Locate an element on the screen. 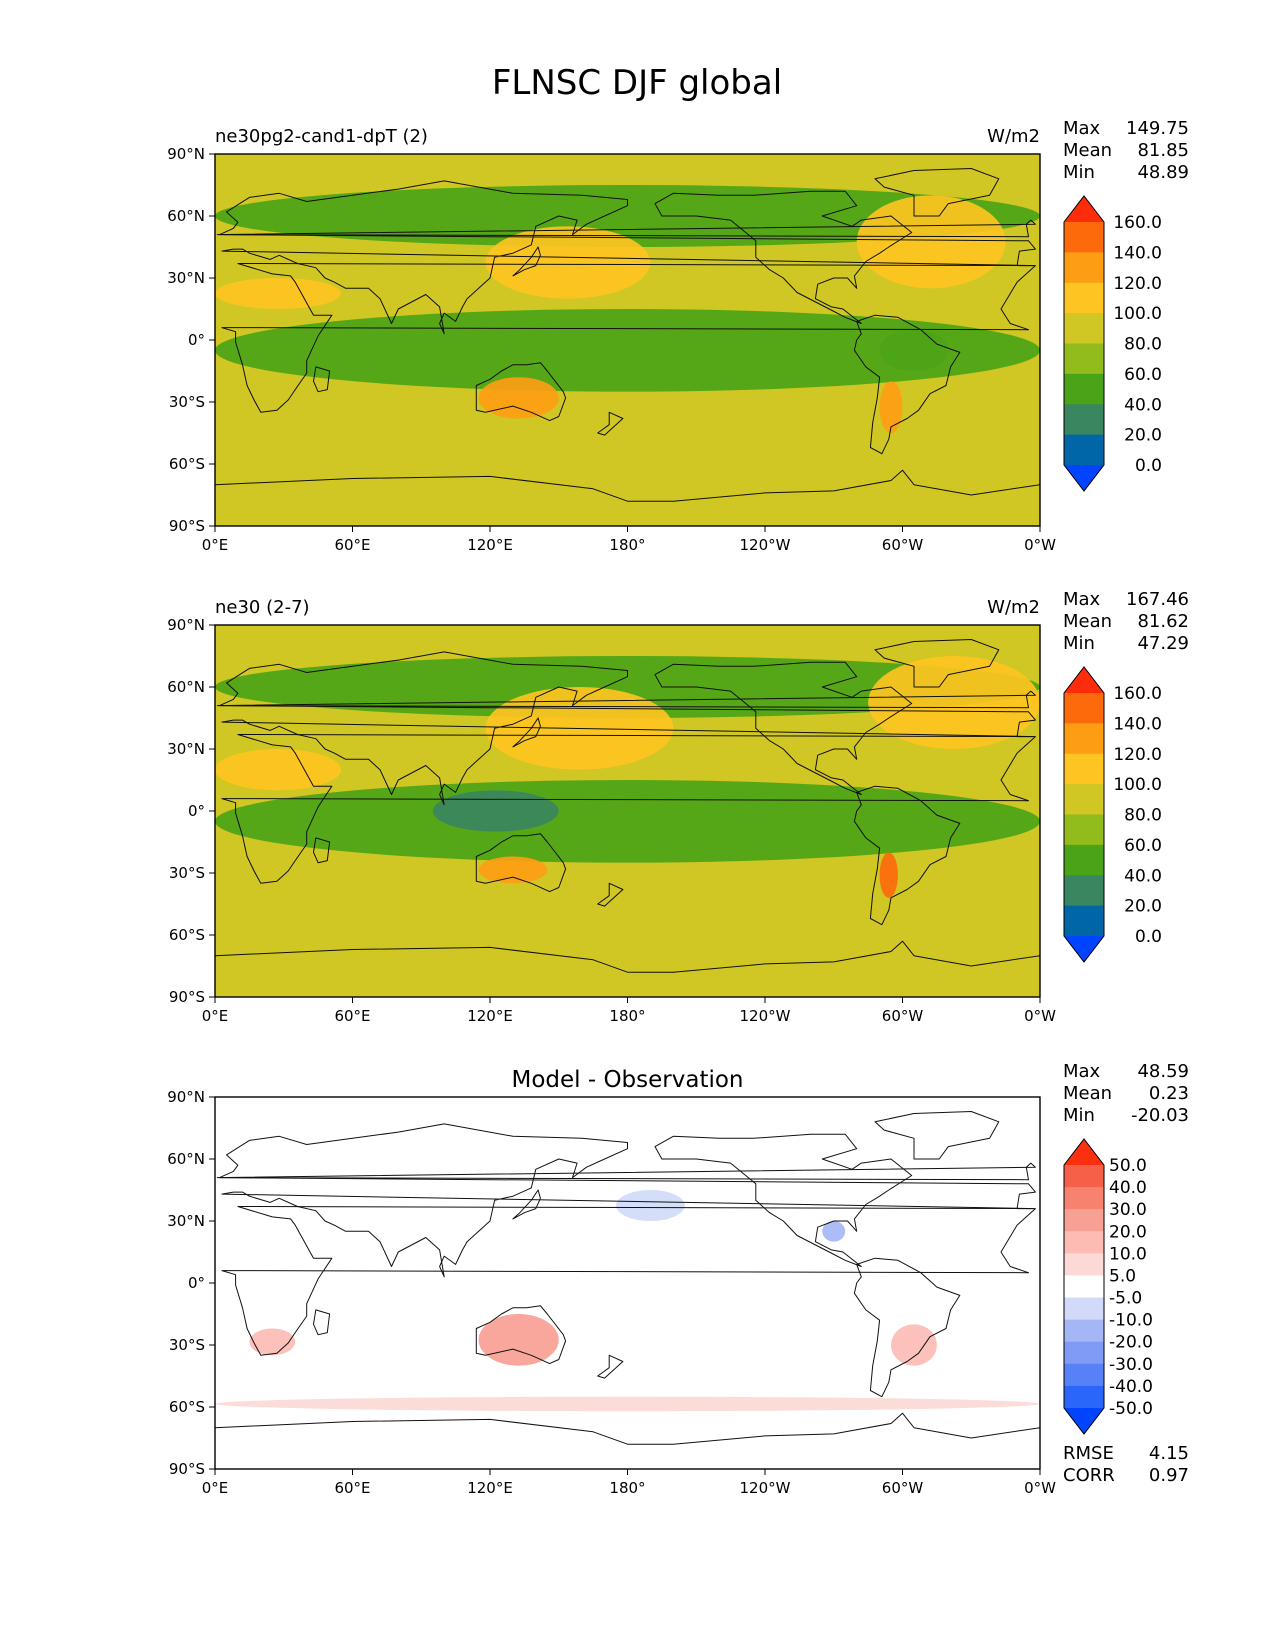 The height and width of the screenshot is (1650, 1275). field-region-gulf-stream is located at coordinates (954, 702).